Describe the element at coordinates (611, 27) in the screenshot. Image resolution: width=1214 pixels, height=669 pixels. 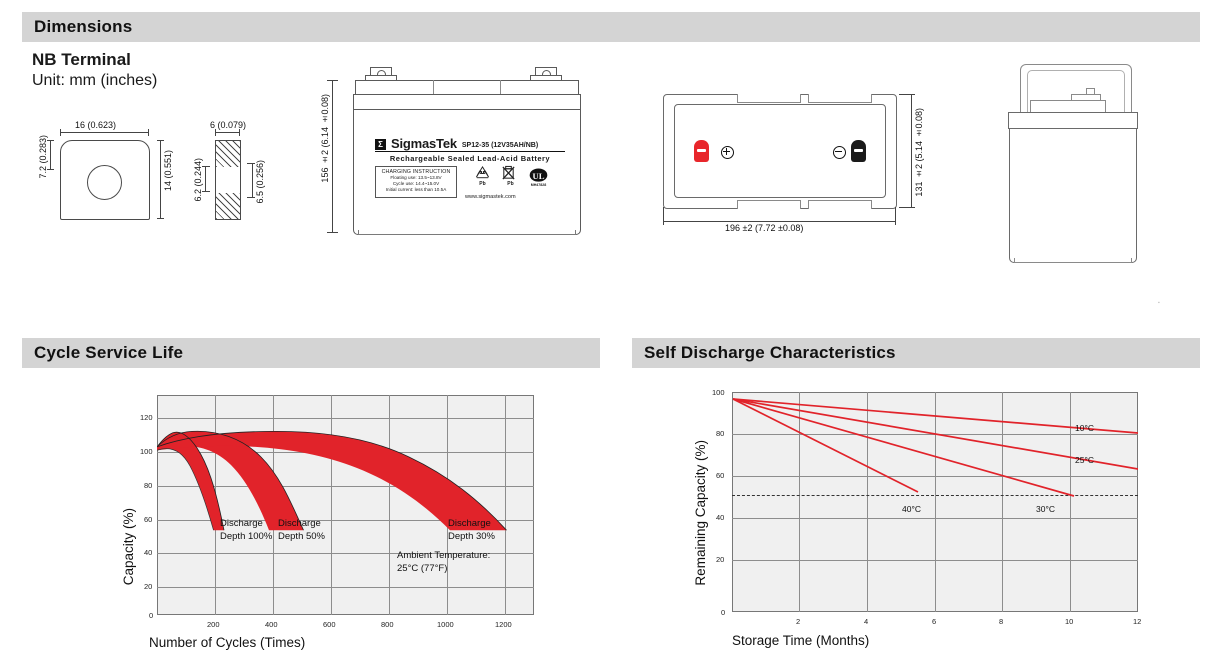
I see `dimensions-section: Dimensions` at that location.